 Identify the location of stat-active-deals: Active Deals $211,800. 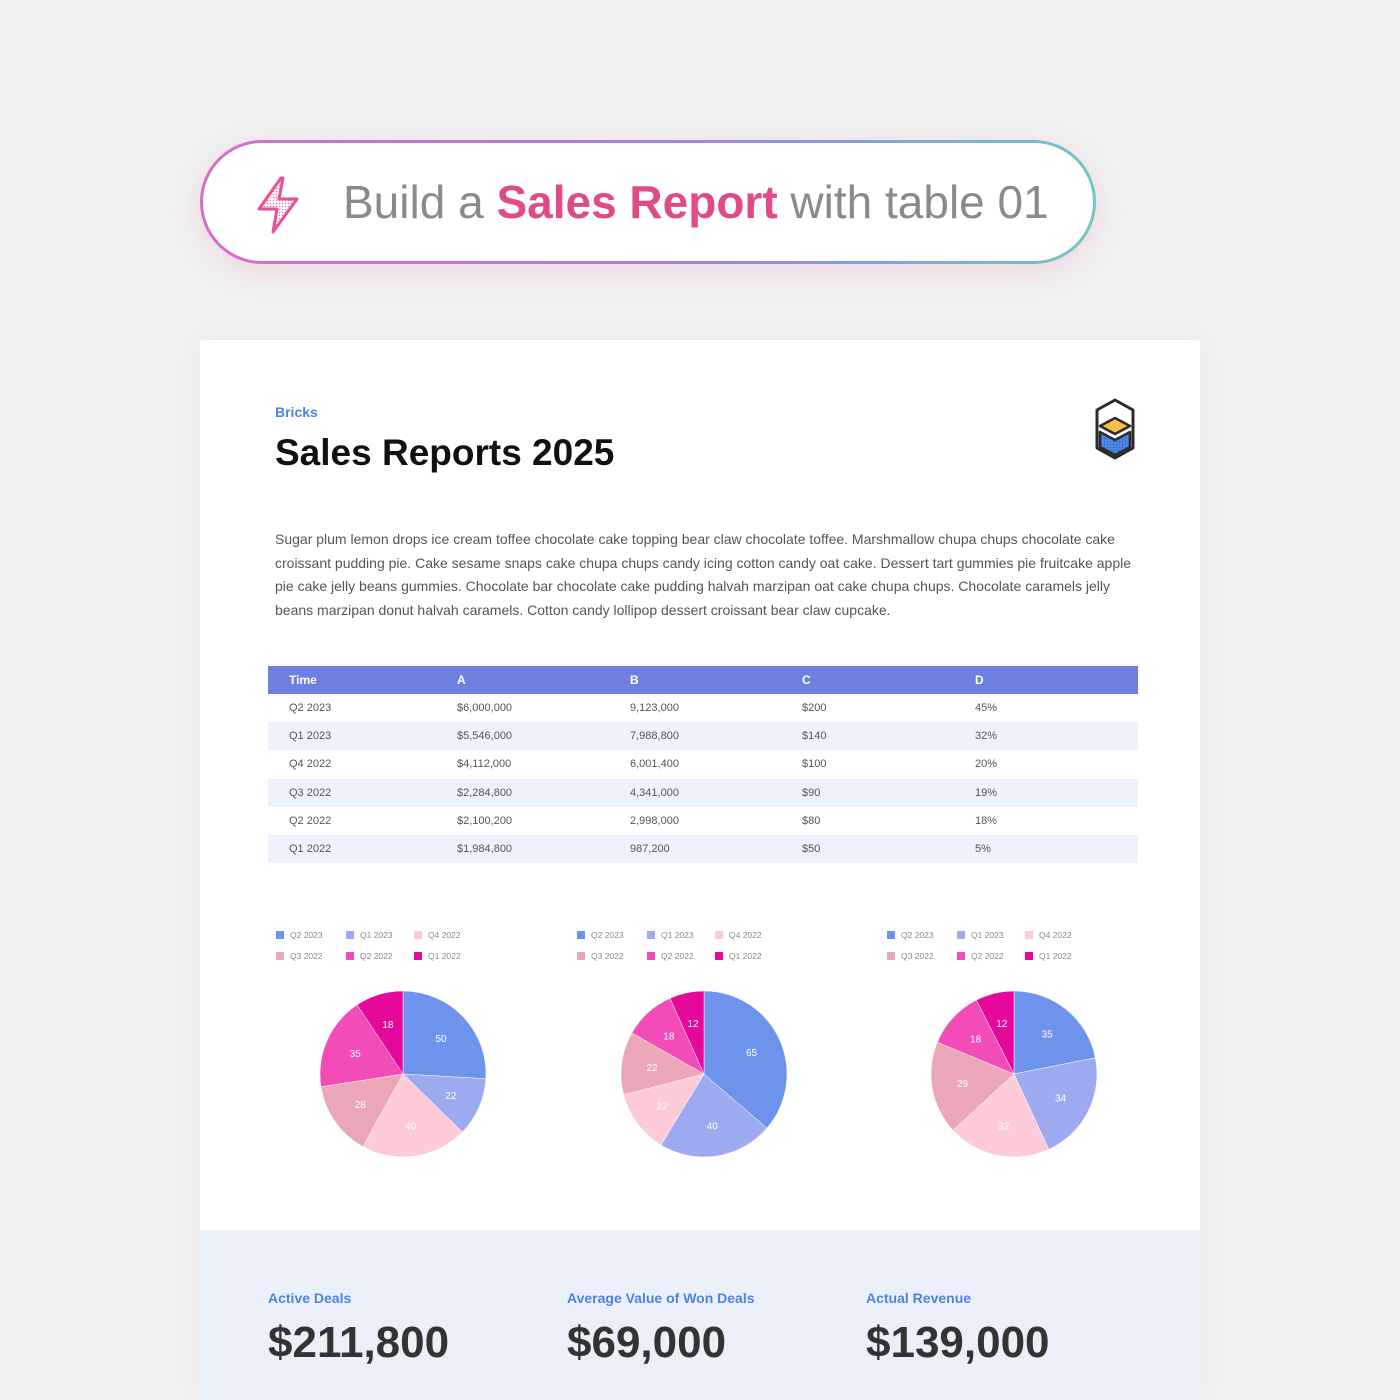
(358, 1329).